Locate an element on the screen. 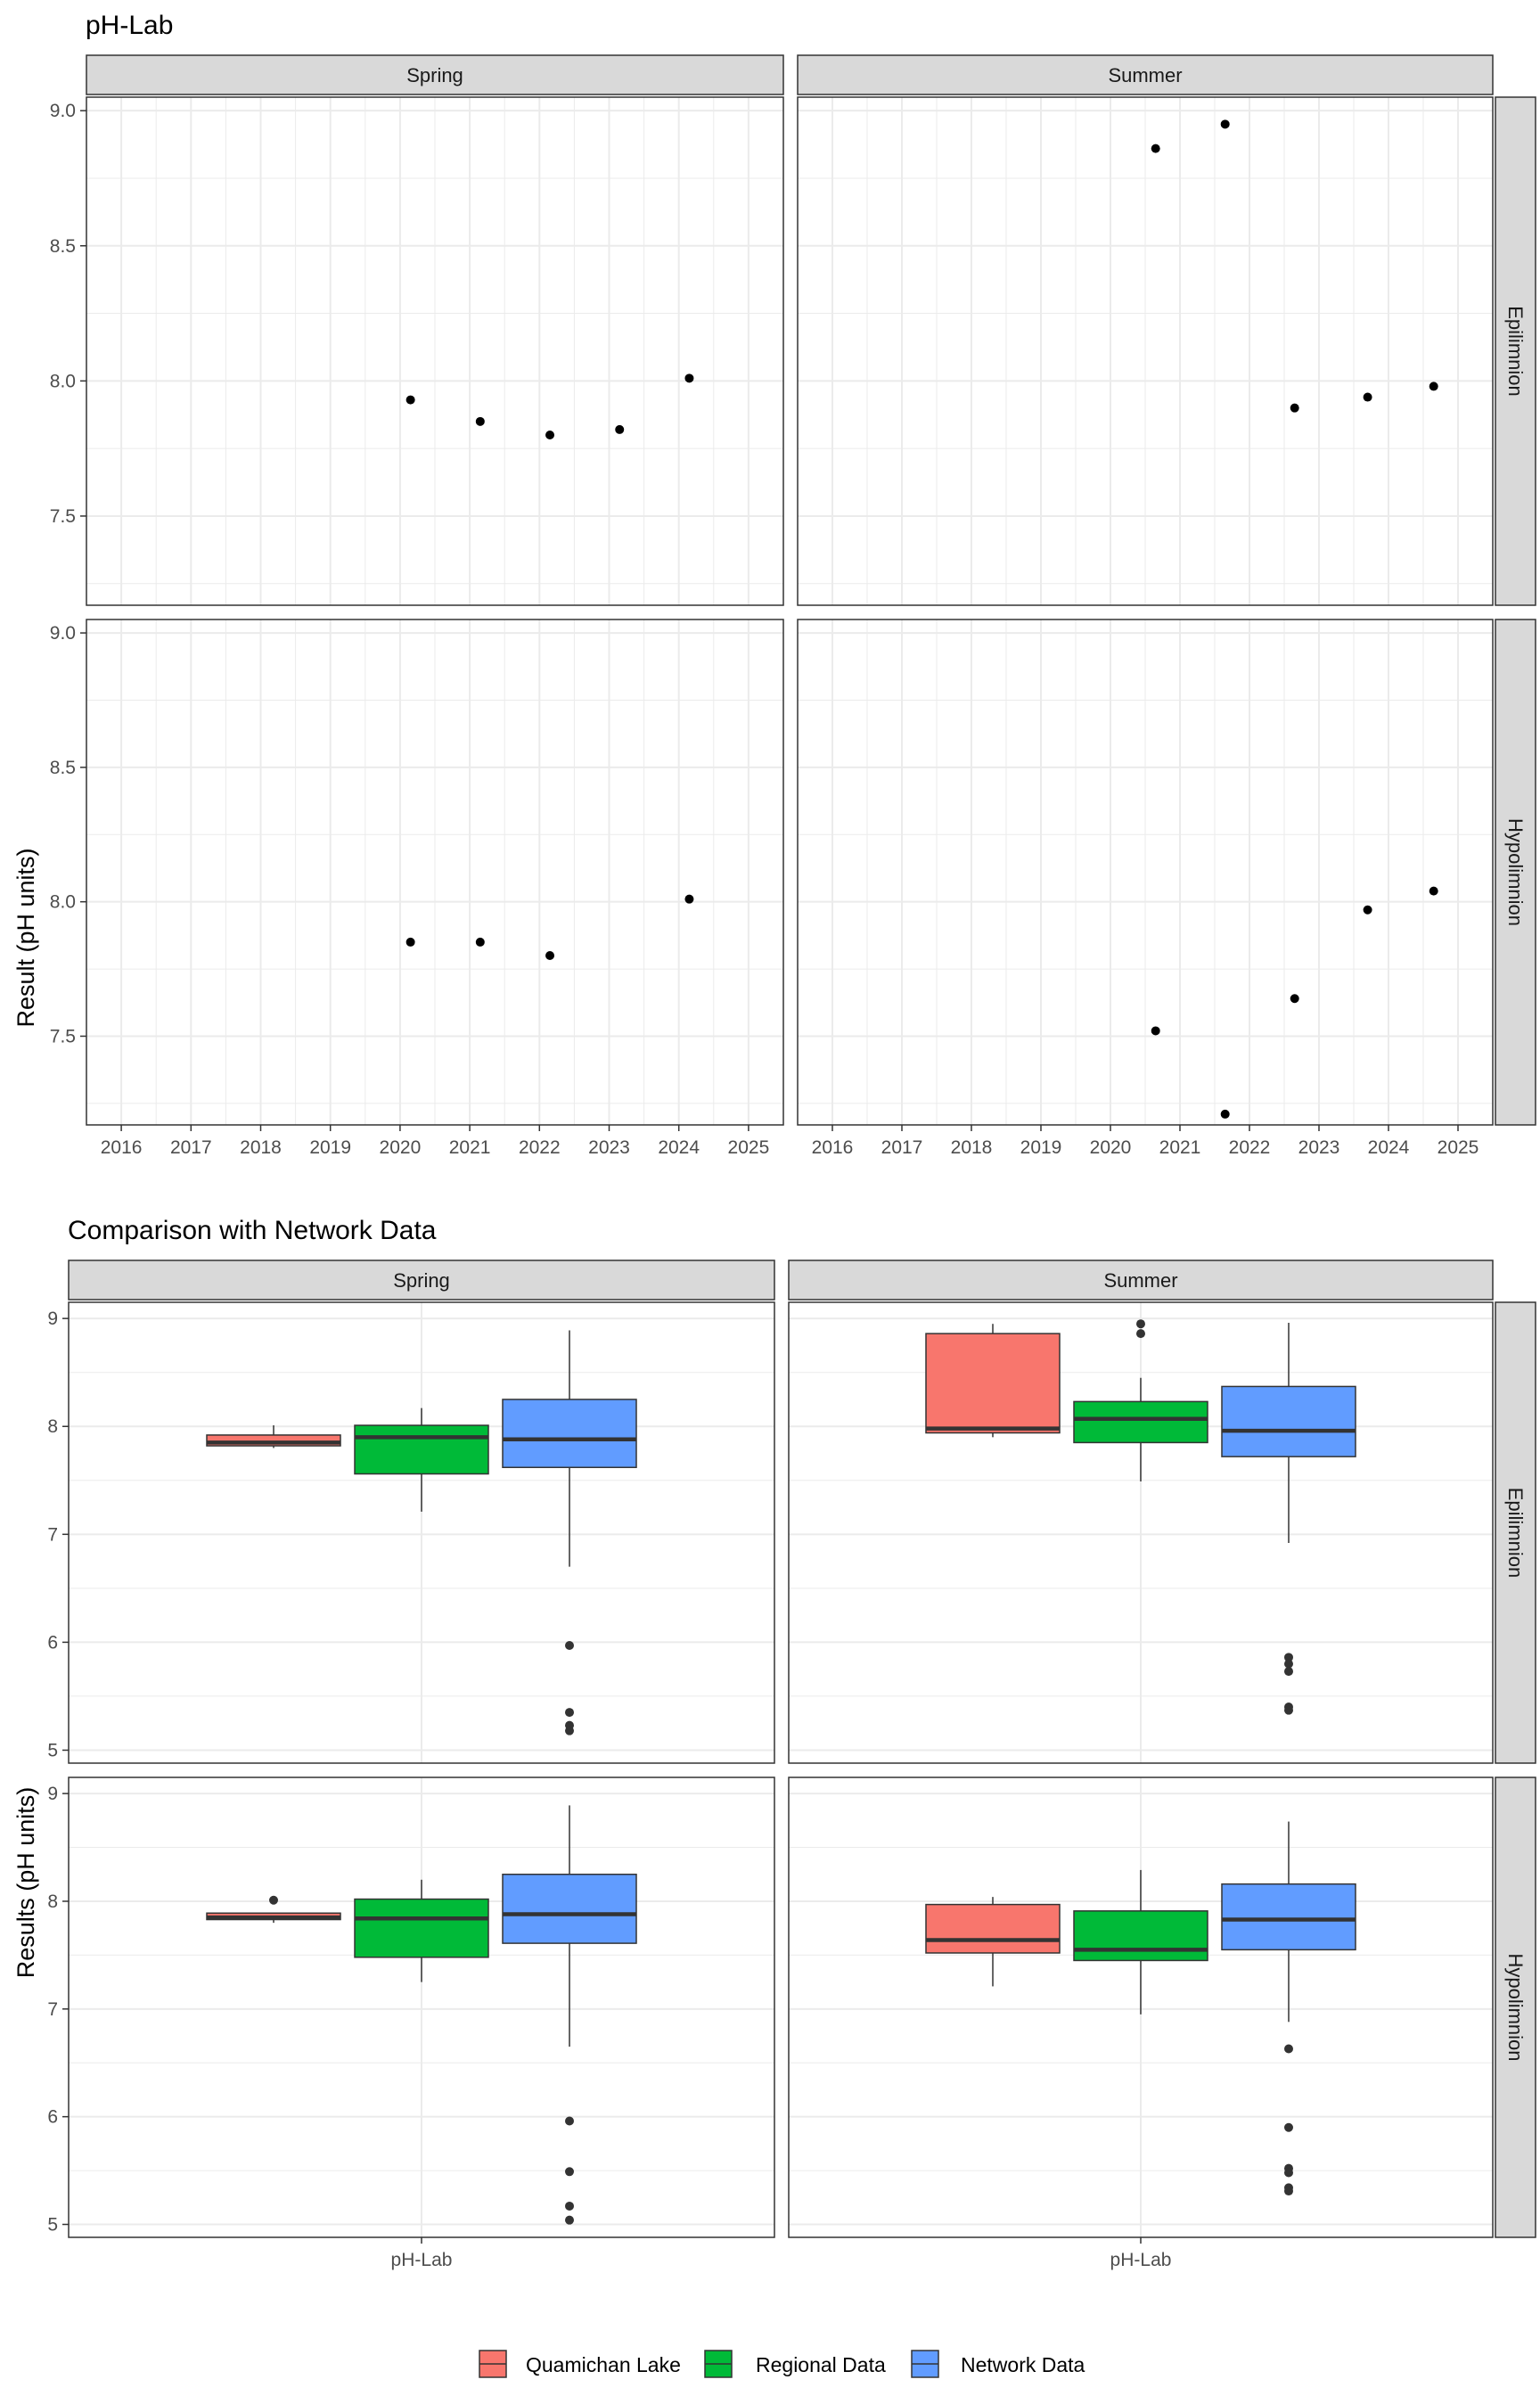 This screenshot has width=1540, height=2396. chart2-panel-summer-epilimnion is located at coordinates (1141, 1532).